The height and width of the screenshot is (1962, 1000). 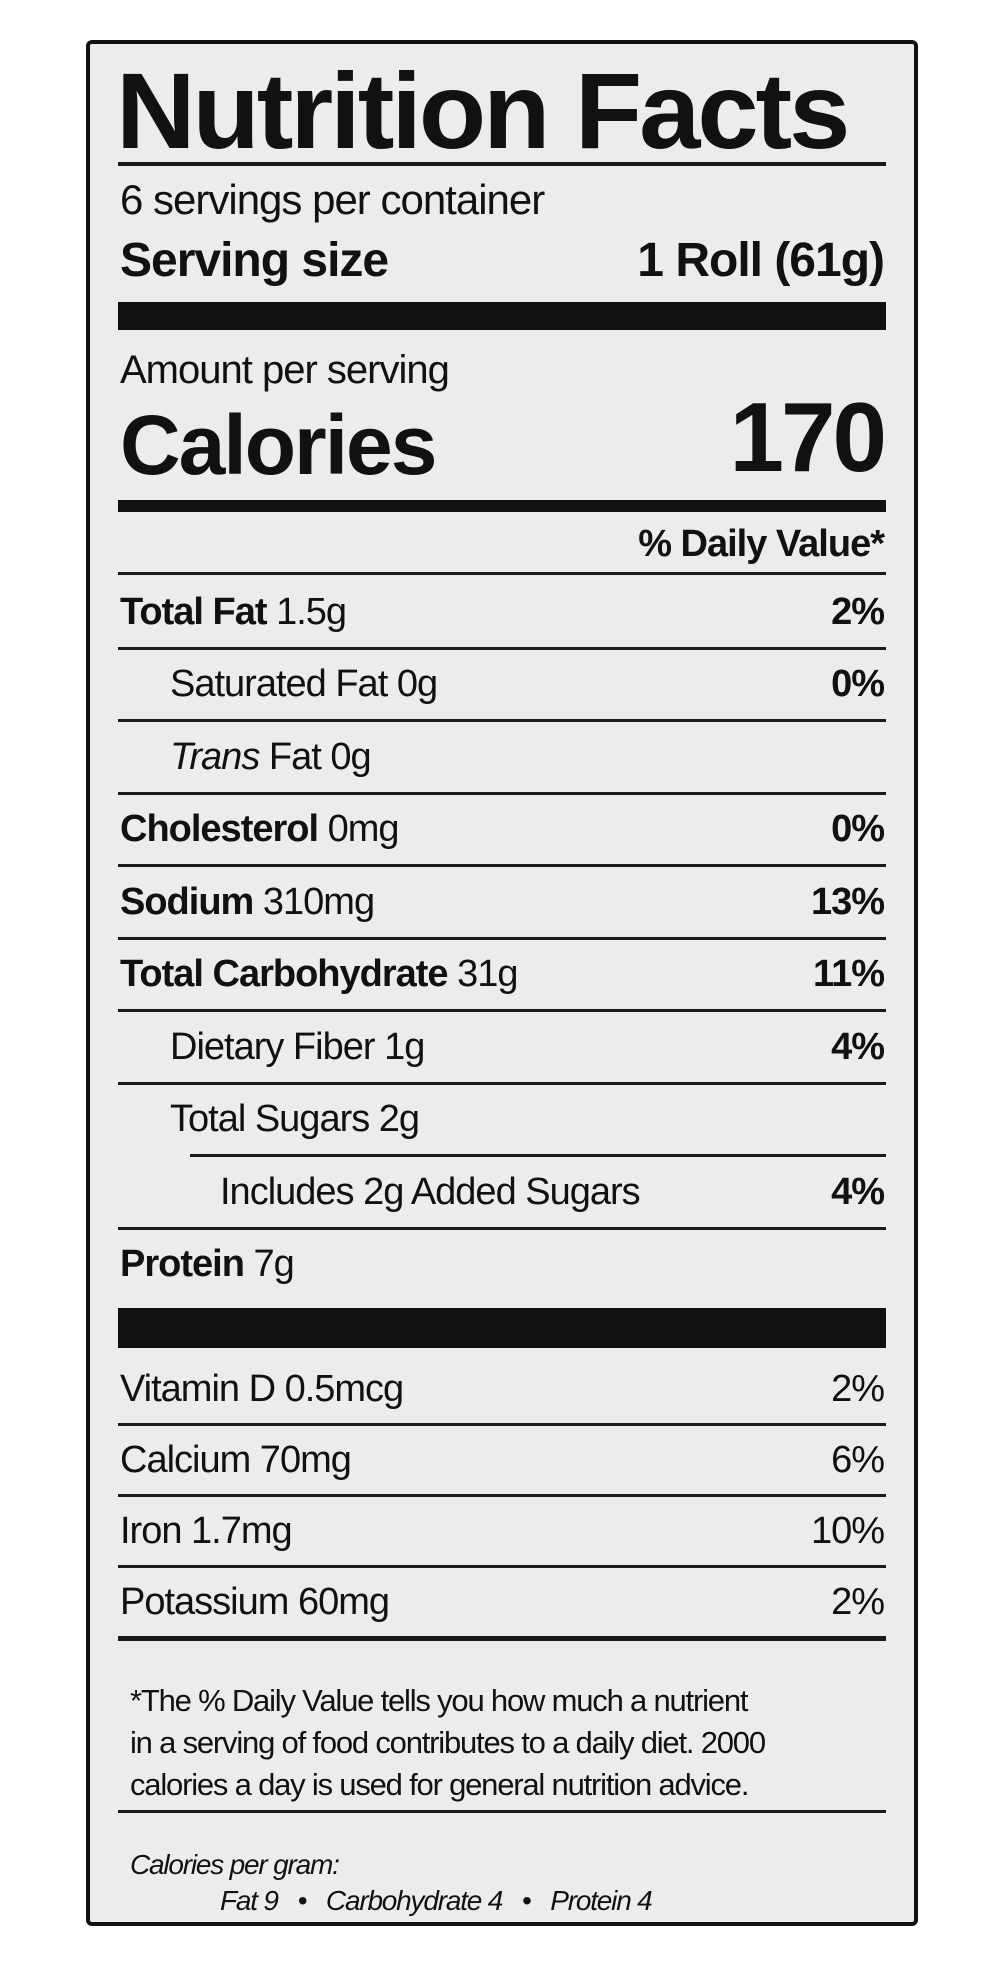 I want to click on nutrient-row: Sodium 310mg 13%, so click(x=502, y=902).